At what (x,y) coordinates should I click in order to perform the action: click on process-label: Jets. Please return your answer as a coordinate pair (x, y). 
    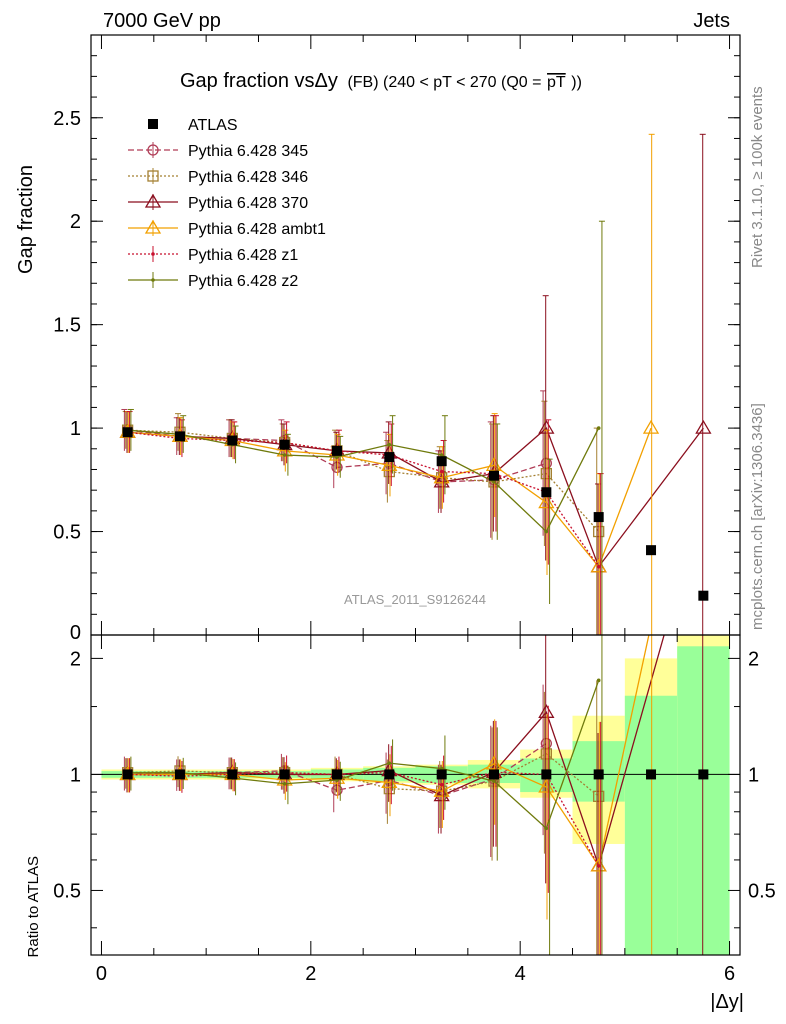
    Looking at the image, I should click on (711, 21).